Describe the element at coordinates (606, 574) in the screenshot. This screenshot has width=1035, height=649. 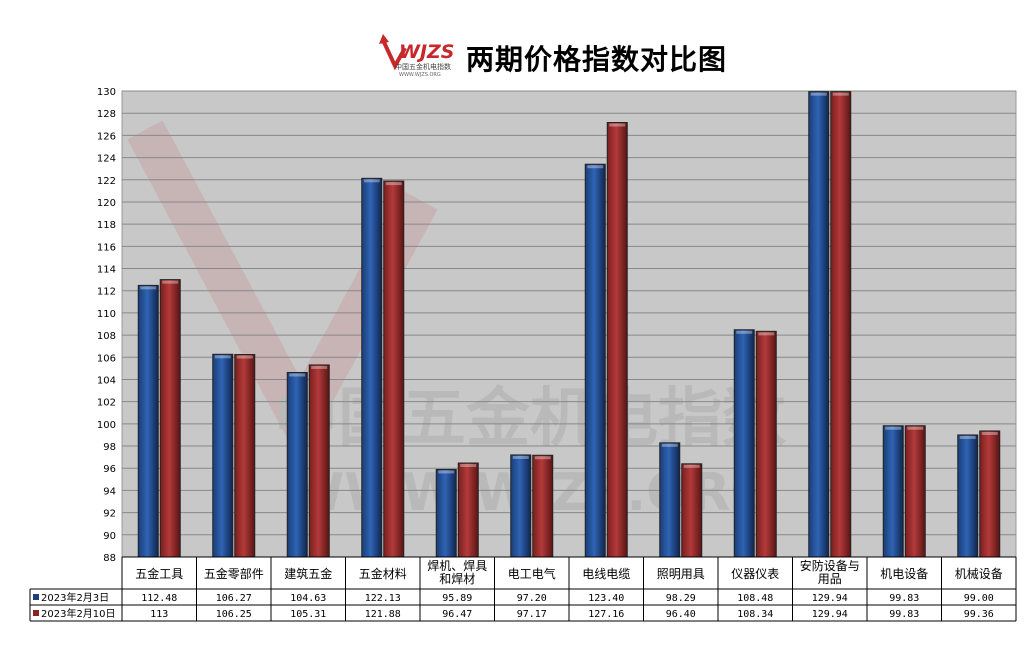
I see `x-category-label: 电线电缆` at that location.